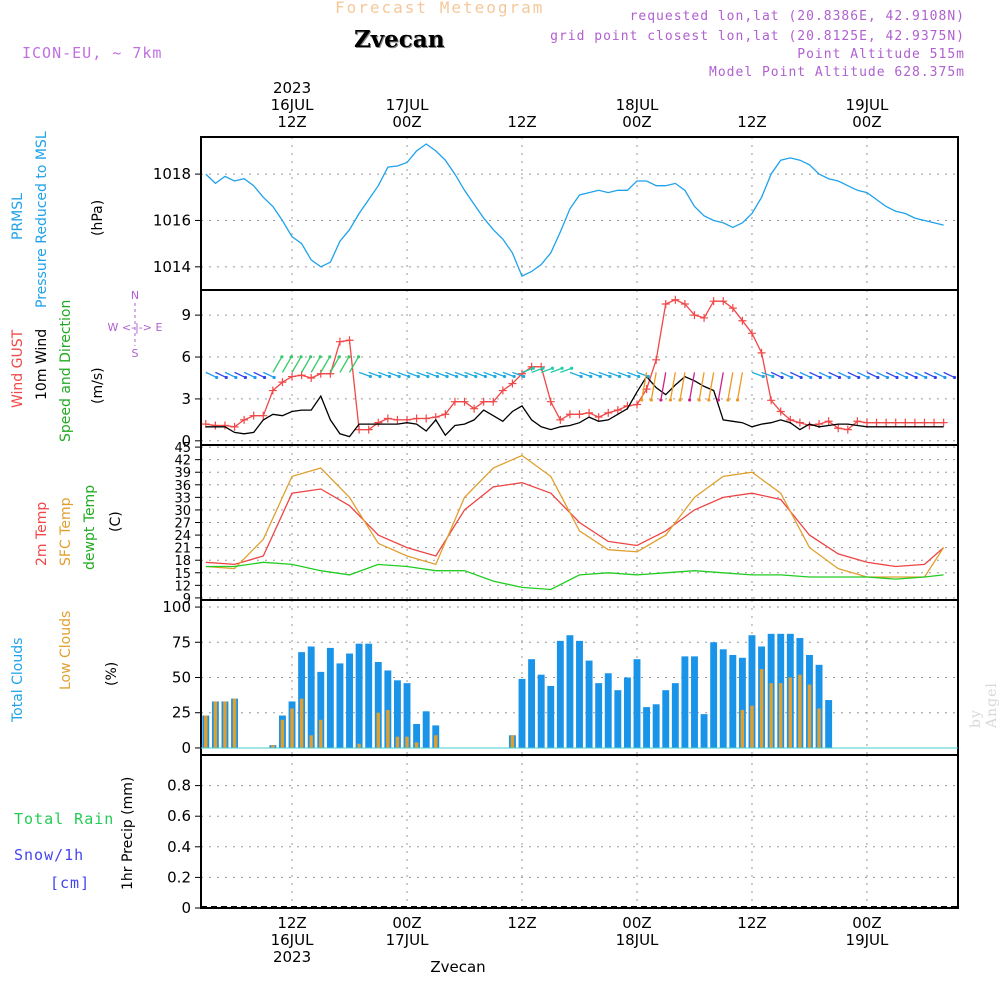 This screenshot has width=1000, height=1000. What do you see at coordinates (64, 819) in the screenshot?
I see `total-rain-label: Total Rain` at bounding box center [64, 819].